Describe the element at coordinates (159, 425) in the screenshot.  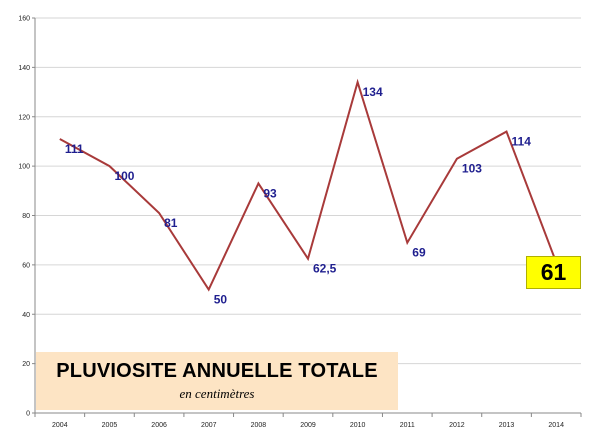
I see `x-tick-label: 2006` at that location.